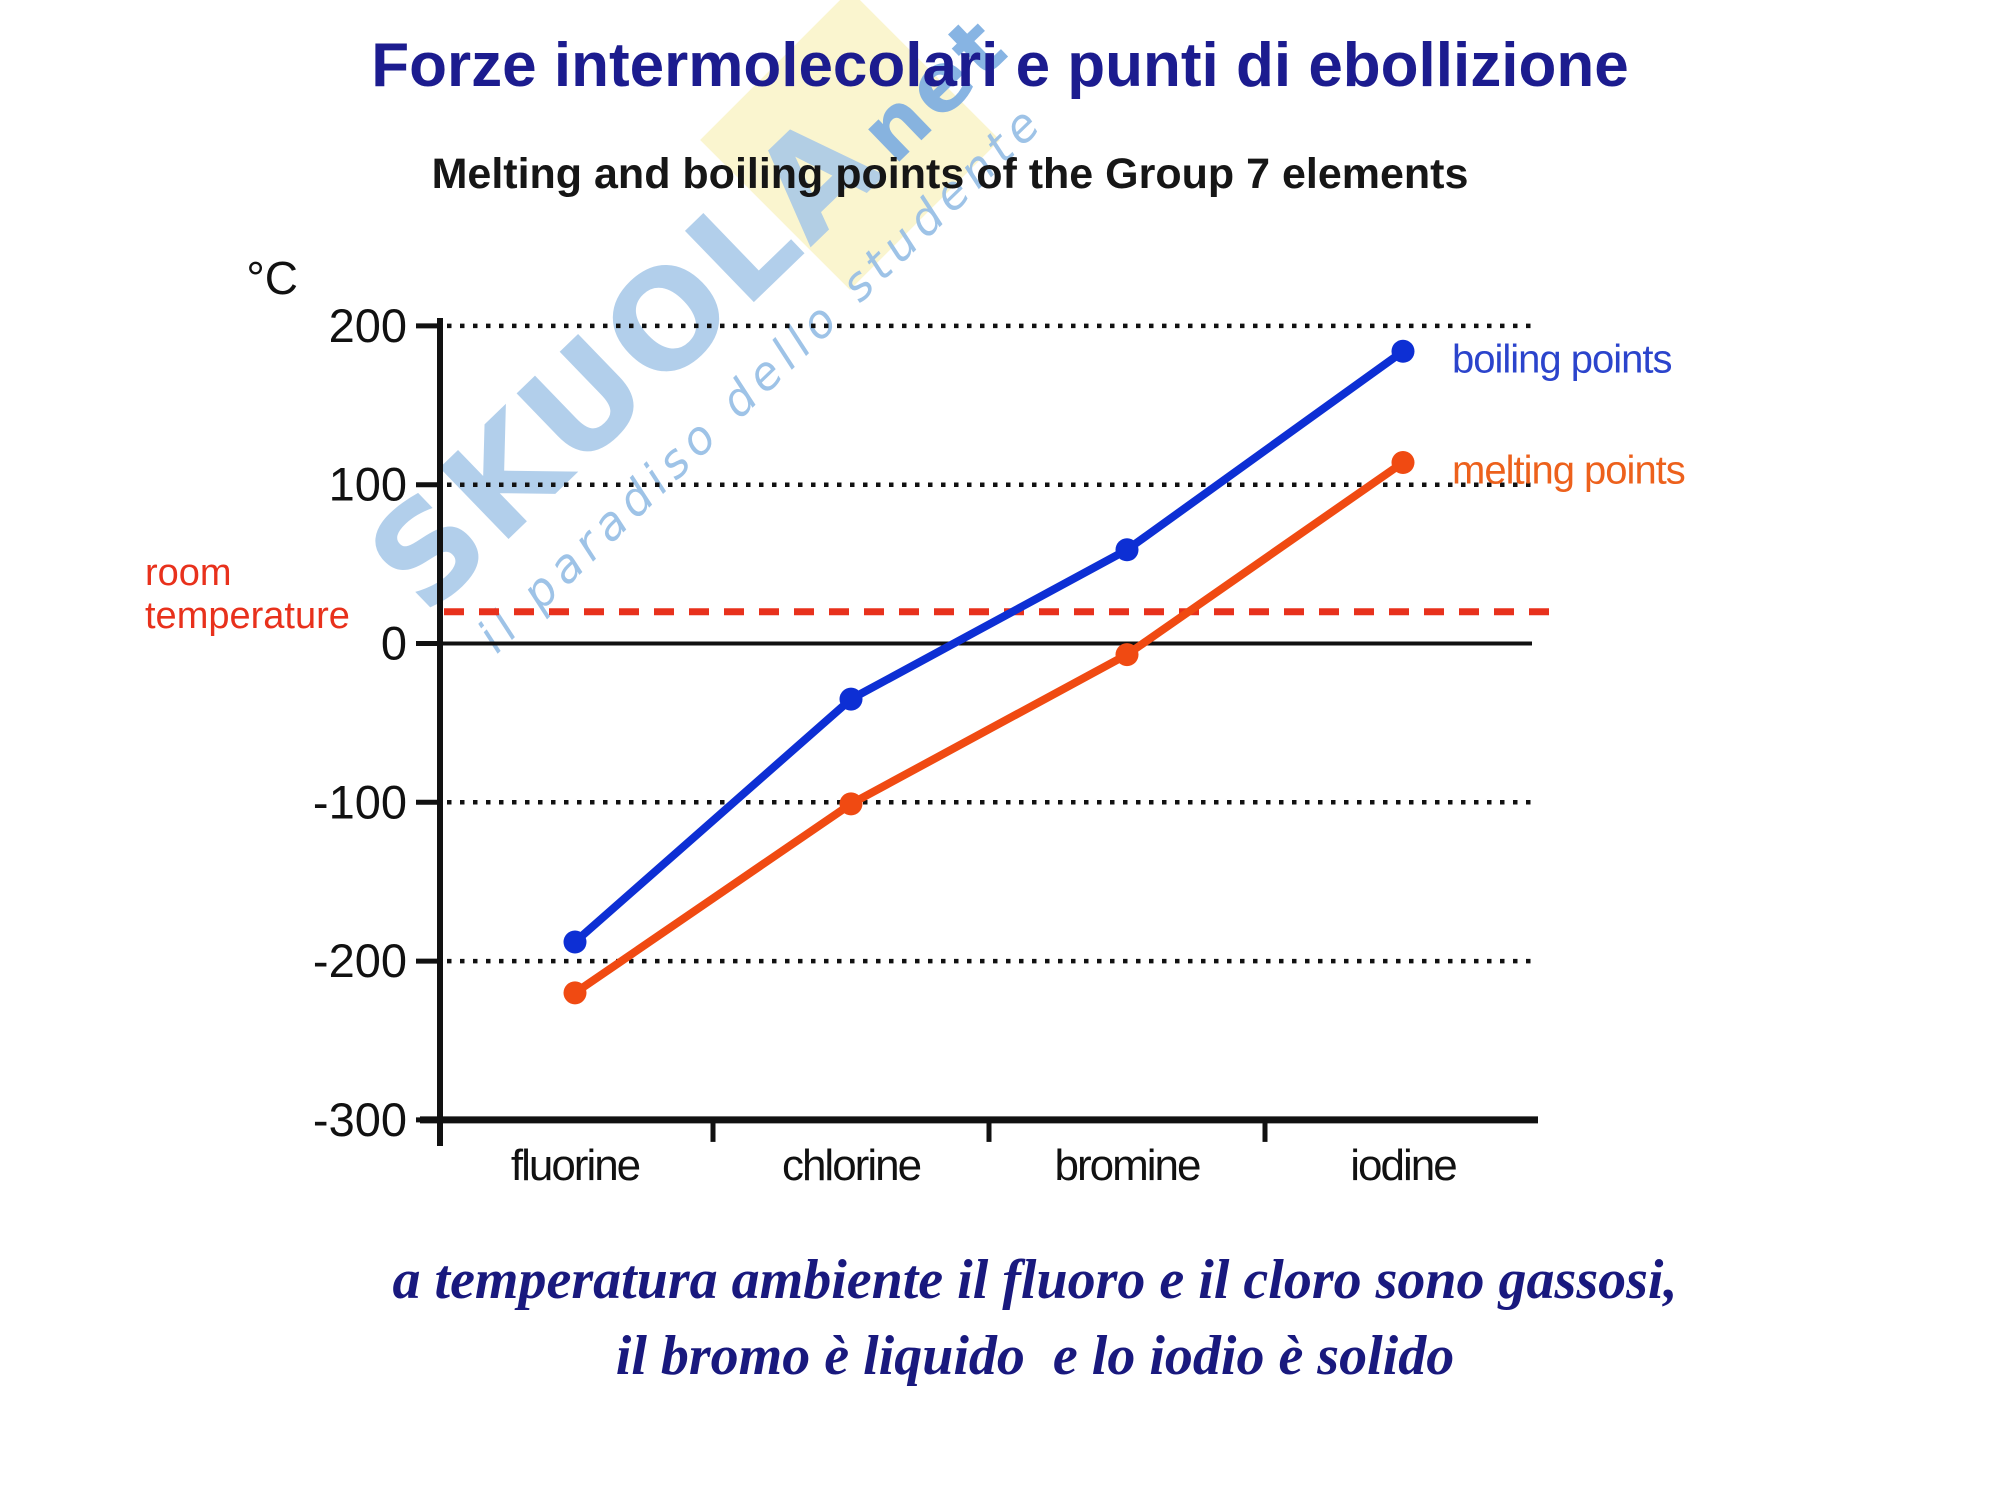 The height and width of the screenshot is (1500, 2000). I want to click on data-point-melting-points-fluorine, so click(575, 993).